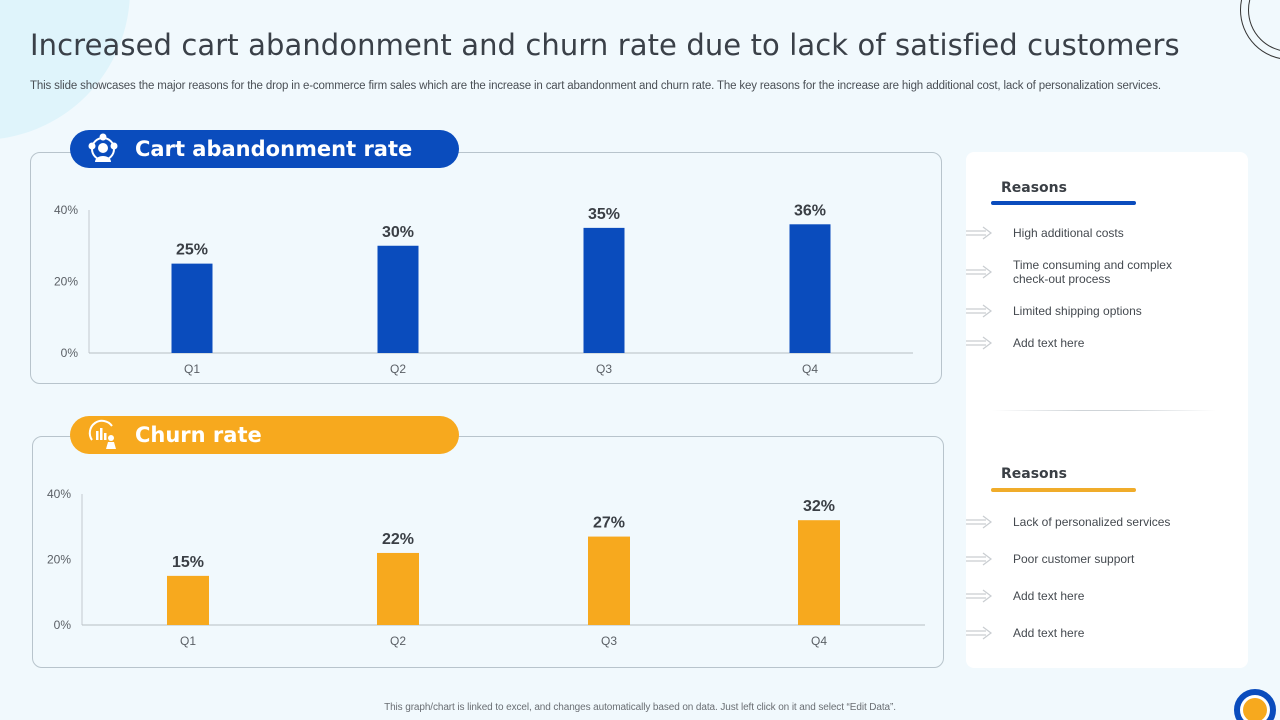  I want to click on bar-value-label: 36%, so click(810, 210).